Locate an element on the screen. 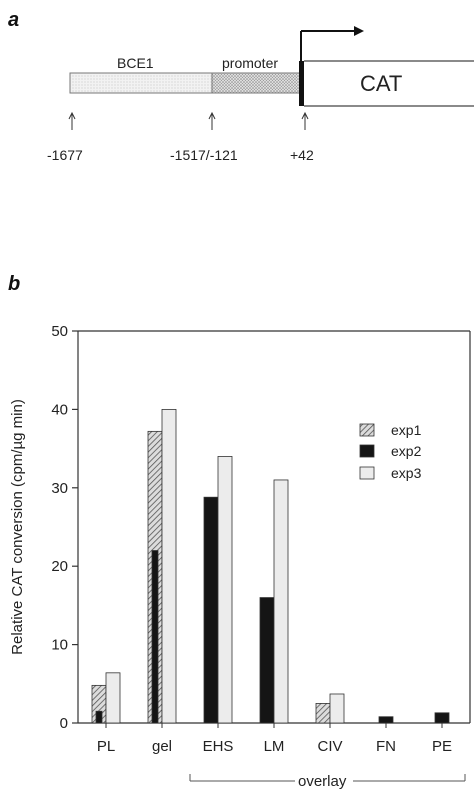 This screenshot has height=792, width=474. bar-exp3-gel is located at coordinates (169, 566).